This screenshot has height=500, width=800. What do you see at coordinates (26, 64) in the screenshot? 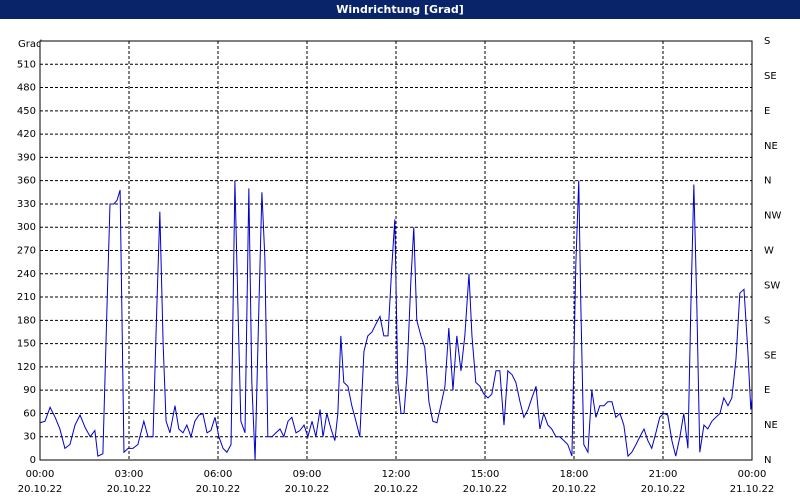
I see `y-tick-label: 510` at bounding box center [26, 64].